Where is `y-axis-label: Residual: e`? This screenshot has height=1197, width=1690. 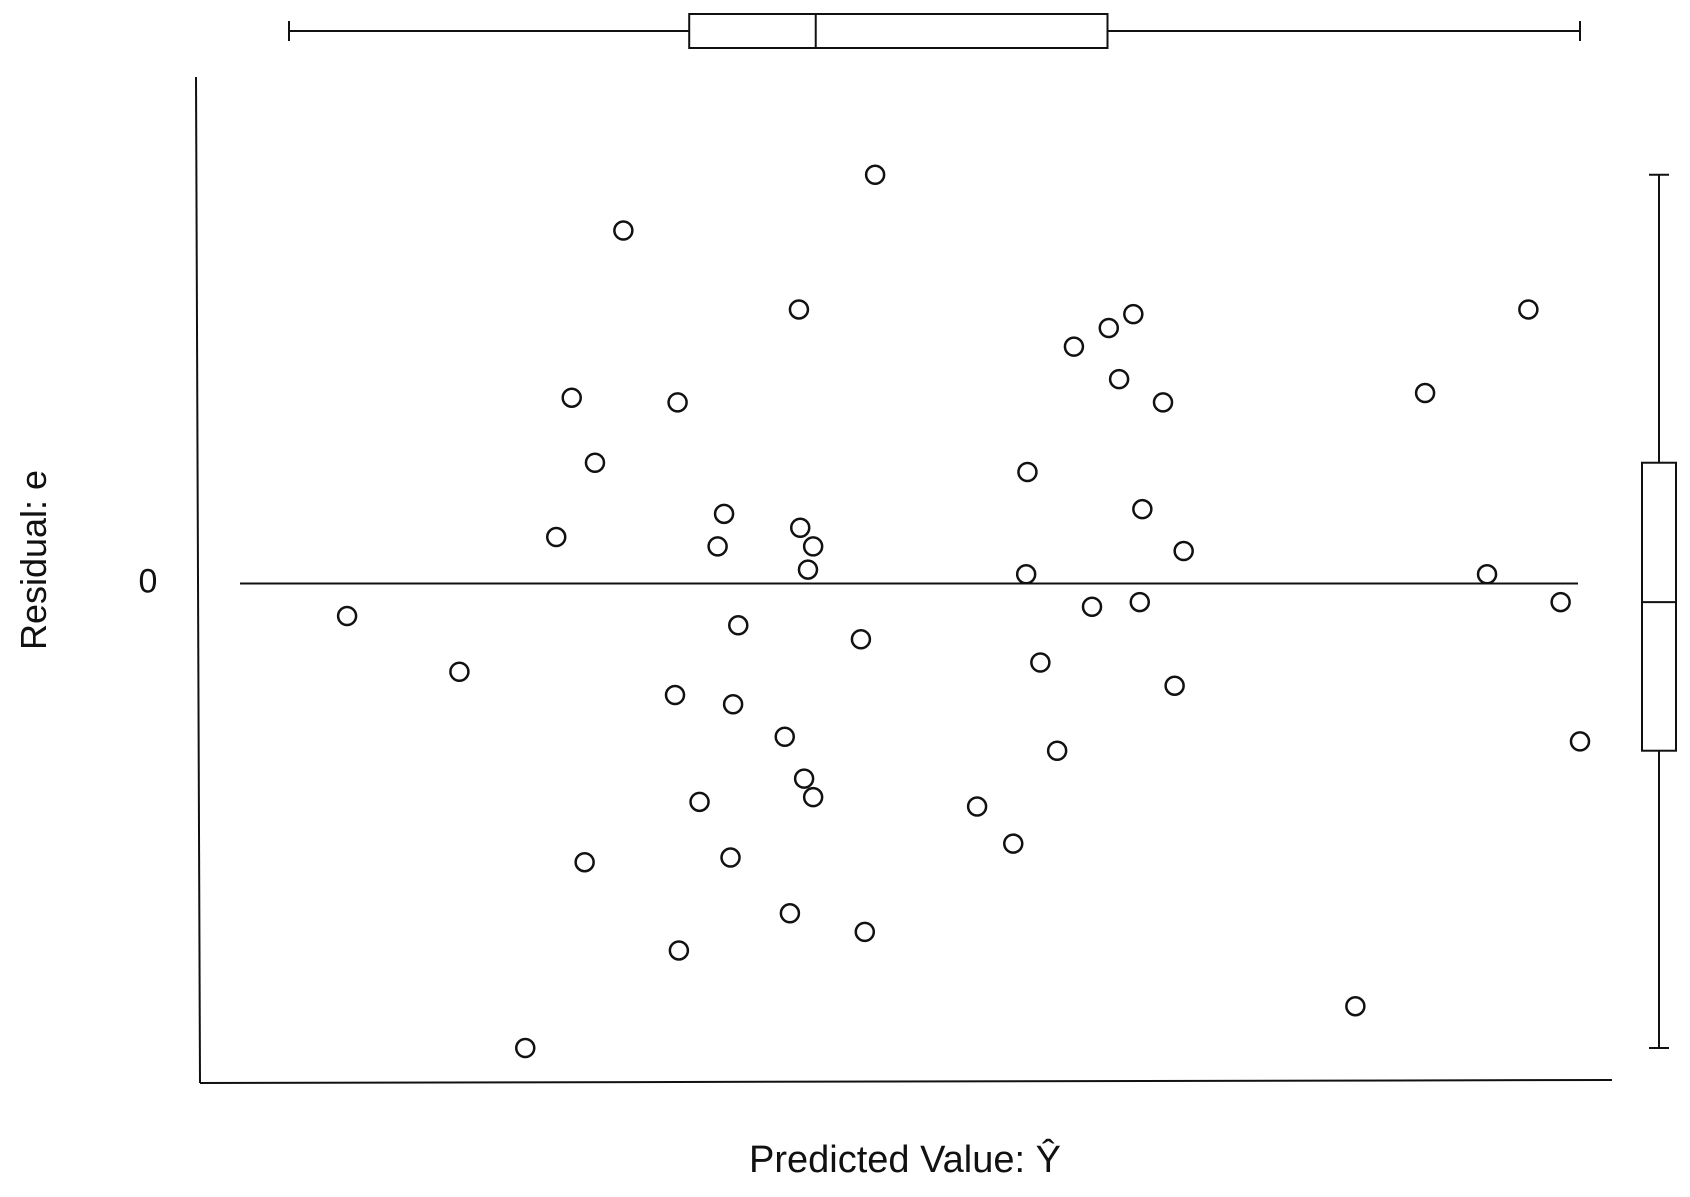
y-axis-label: Residual: e is located at coordinates (33, 560).